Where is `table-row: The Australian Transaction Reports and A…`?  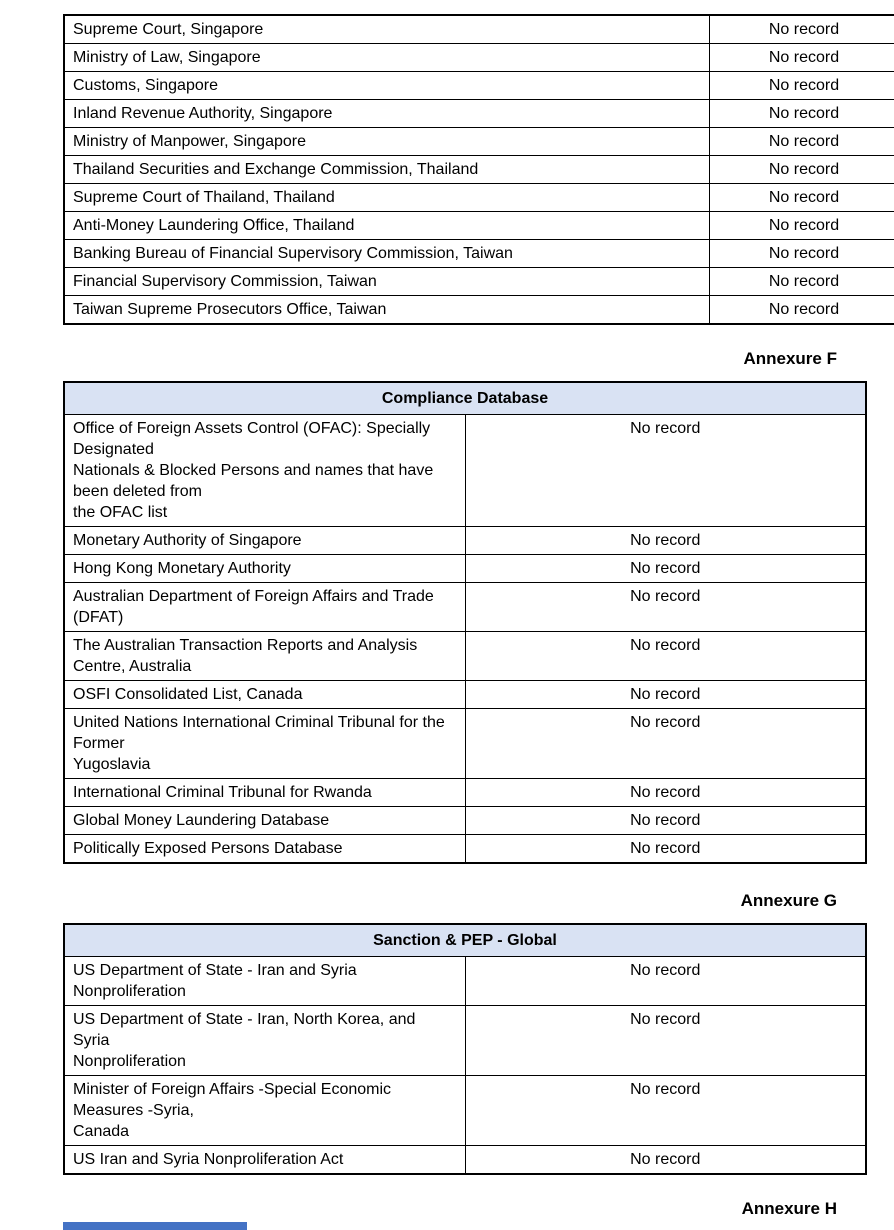 table-row: The Australian Transaction Reports and A… is located at coordinates (465, 656).